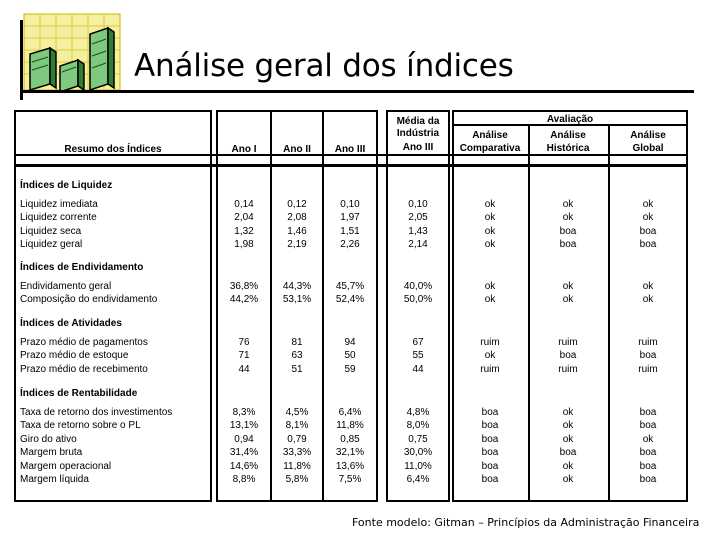 The width and height of the screenshot is (720, 540). Describe the element at coordinates (350, 439) in the screenshot. I see `table-cell: 0,85` at that location.